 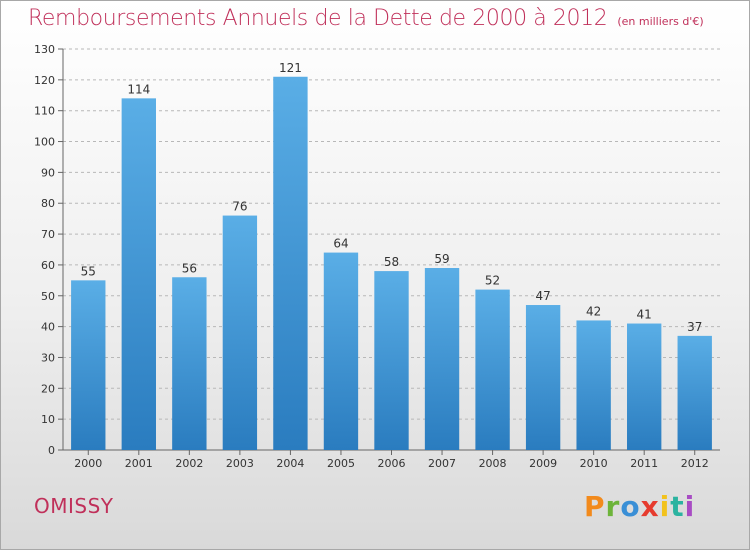 What do you see at coordinates (493, 463) in the screenshot?
I see `x-tick-label-2008: 2008` at bounding box center [493, 463].